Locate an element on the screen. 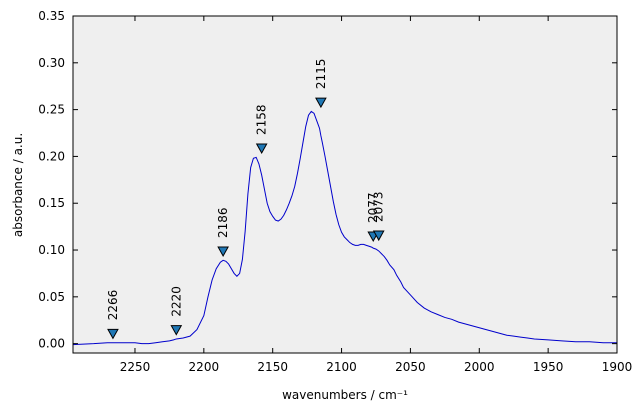 This screenshot has width=643, height=412. x-tick-label: 2100 is located at coordinates (341, 367).